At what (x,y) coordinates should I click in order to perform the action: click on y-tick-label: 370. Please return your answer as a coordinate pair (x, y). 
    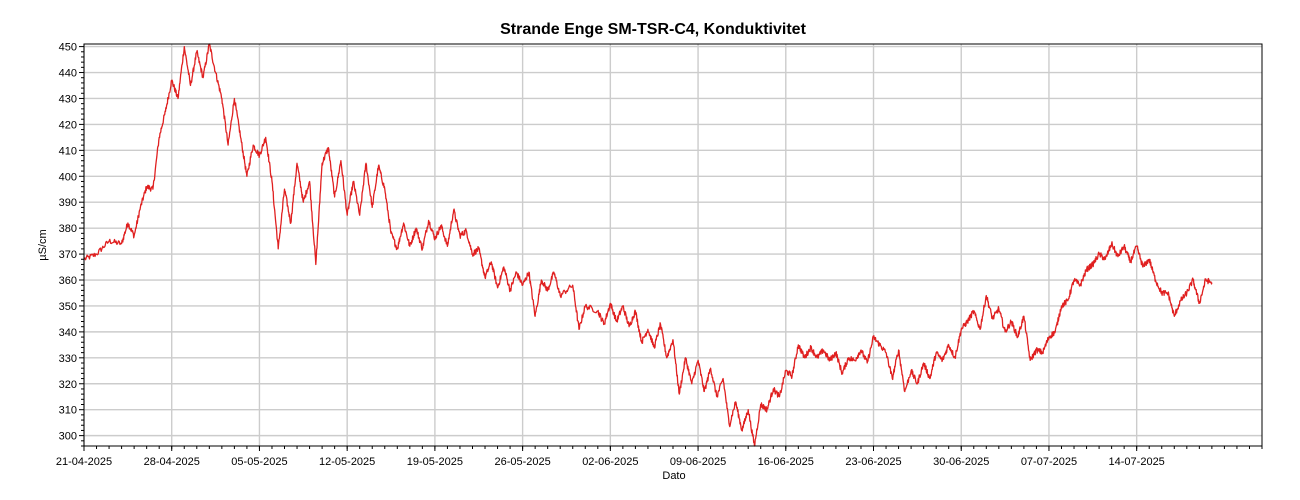
    Looking at the image, I should click on (68, 255).